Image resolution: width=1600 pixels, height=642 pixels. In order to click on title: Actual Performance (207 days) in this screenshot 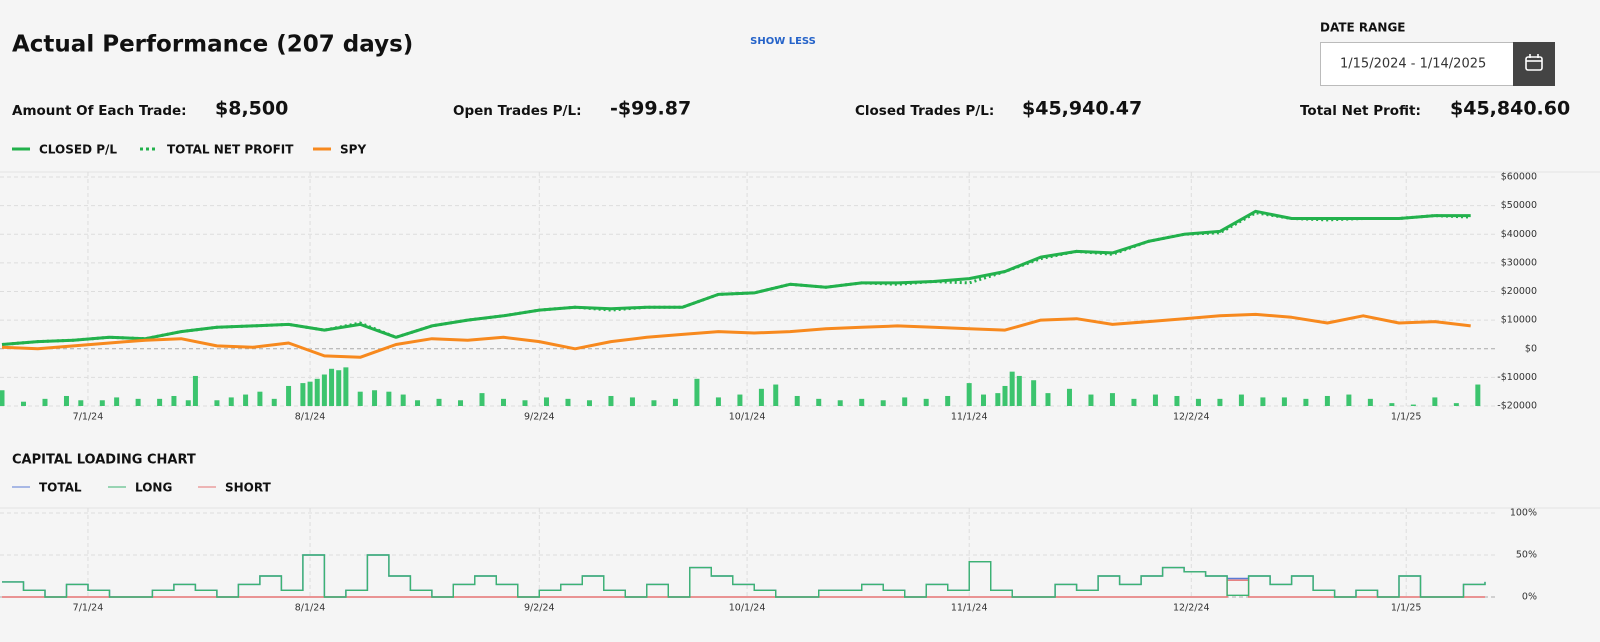, I will do `click(212, 45)`.